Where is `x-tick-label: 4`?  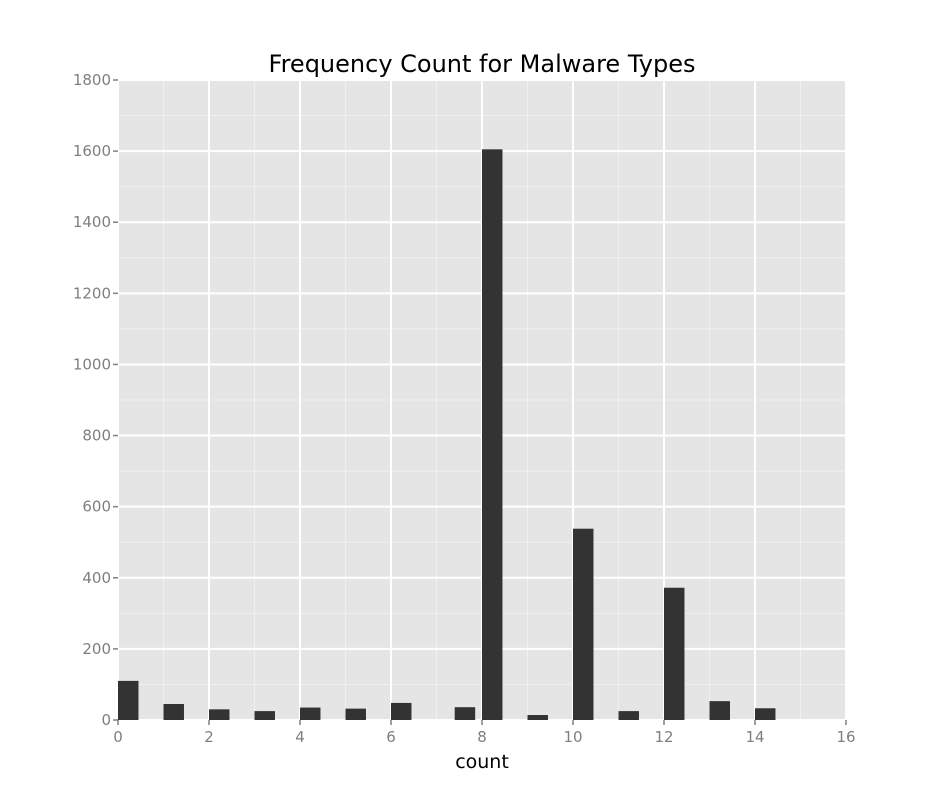 x-tick-label: 4 is located at coordinates (300, 737).